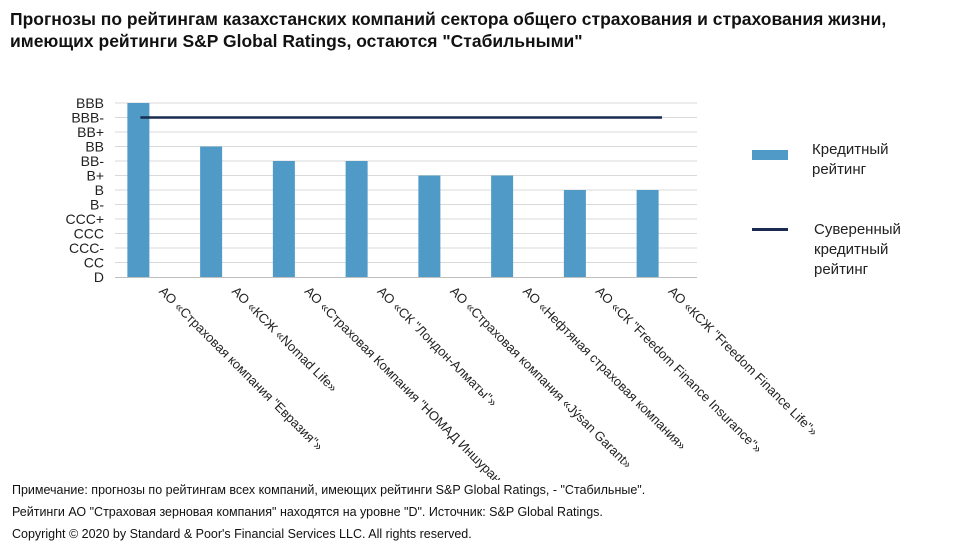 The image size is (956, 557). I want to click on y-tick-label: BB-, so click(93, 161).